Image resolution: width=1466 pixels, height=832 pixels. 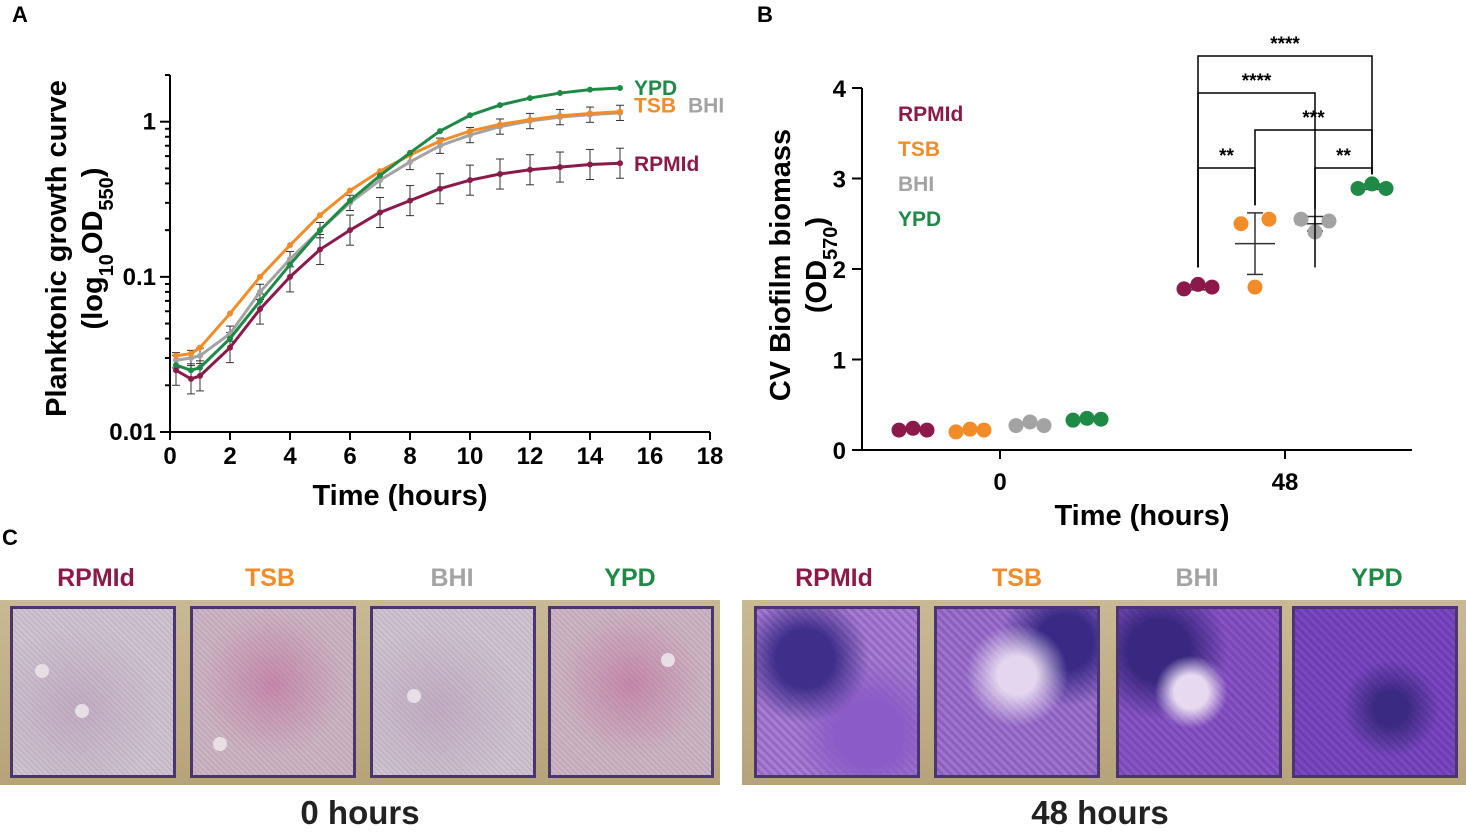 I want to click on caption-0-hours: 0 hours, so click(x=360, y=812).